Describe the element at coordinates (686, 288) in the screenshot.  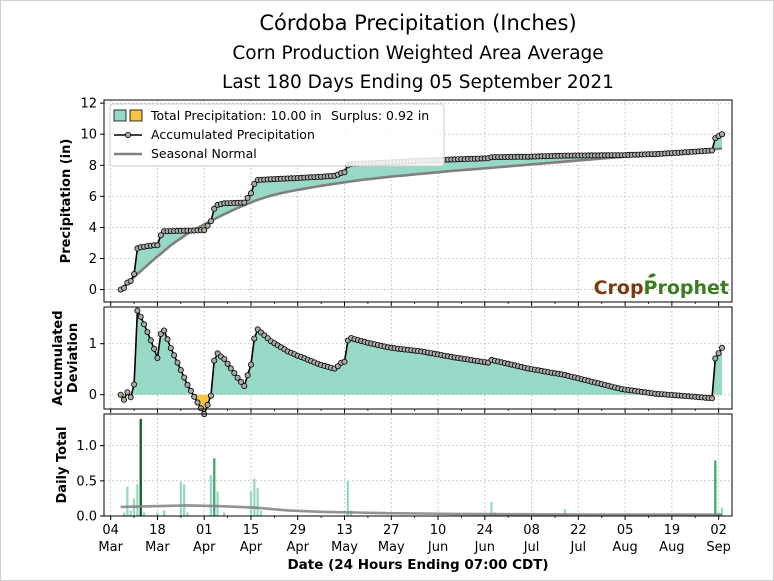
I see `logo-prophet-text: Prophet` at that location.